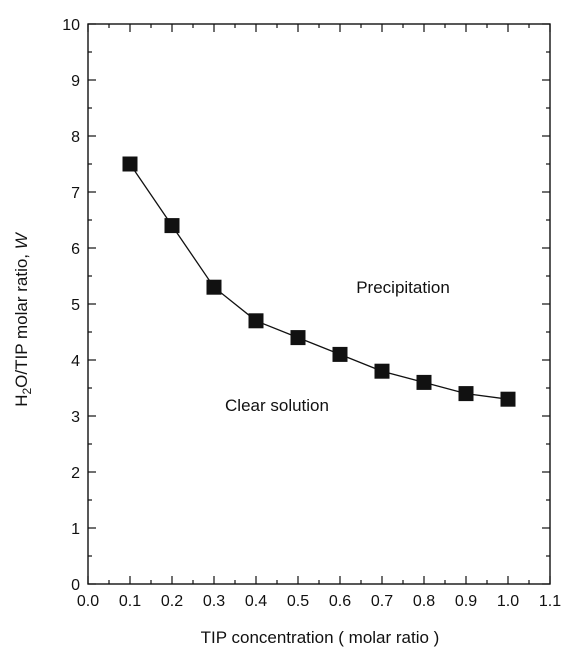  Describe the element at coordinates (75, 137) in the screenshot. I see `y-tick-label: 8` at that location.